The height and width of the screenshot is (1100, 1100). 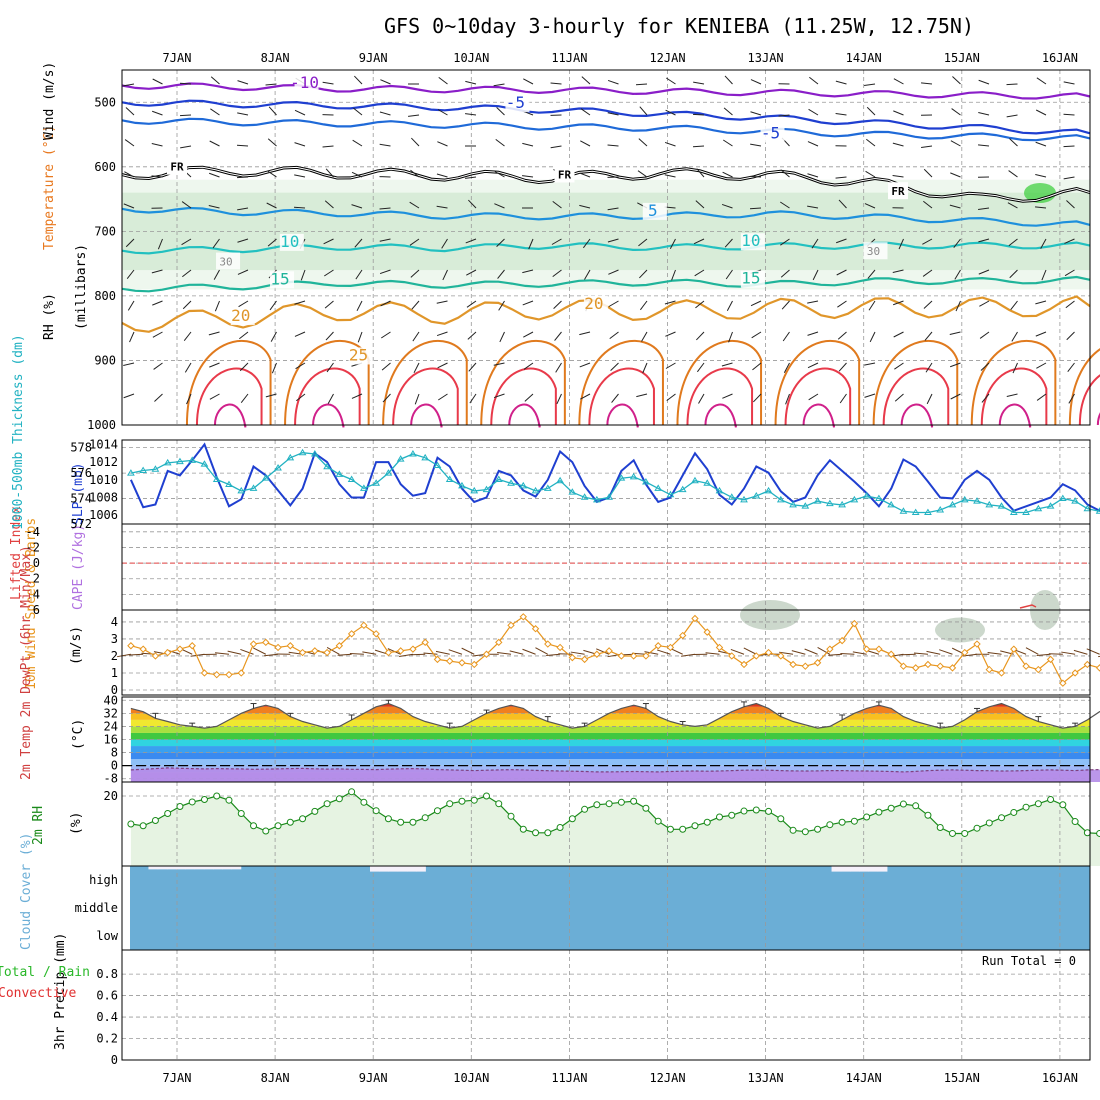 I want to click on dewpoint-line, so click(x=615, y=770).